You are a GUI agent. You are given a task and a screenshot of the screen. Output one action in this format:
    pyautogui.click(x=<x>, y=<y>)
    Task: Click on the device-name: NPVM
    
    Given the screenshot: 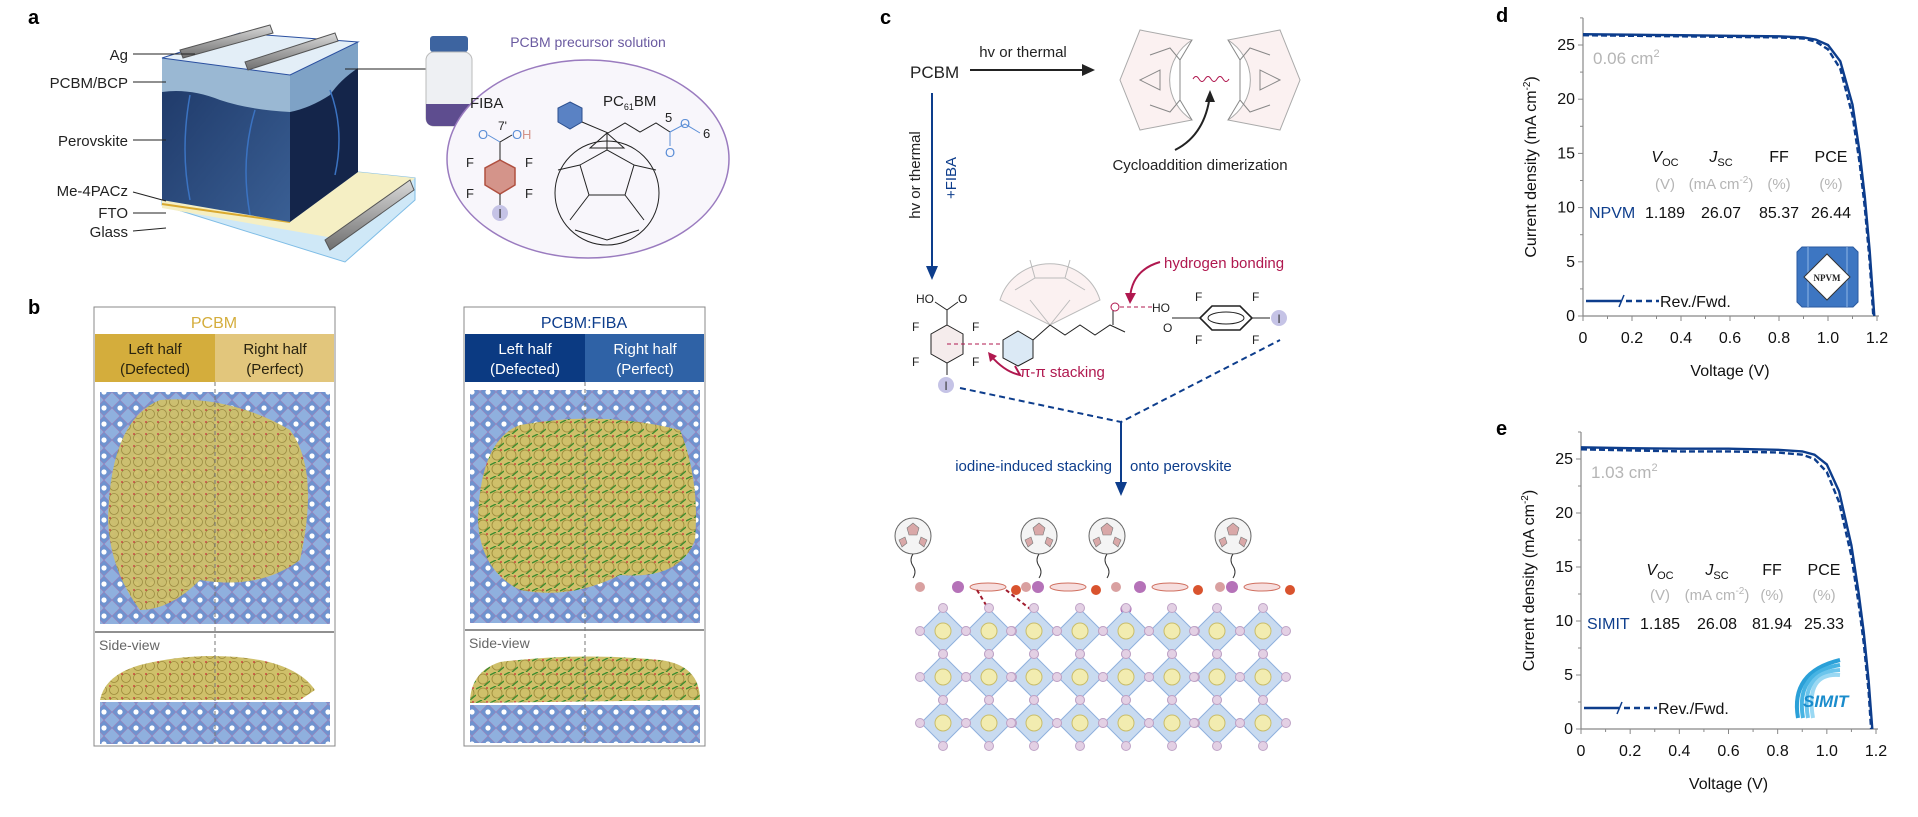 What is the action you would take?
    pyautogui.click(x=1612, y=213)
    